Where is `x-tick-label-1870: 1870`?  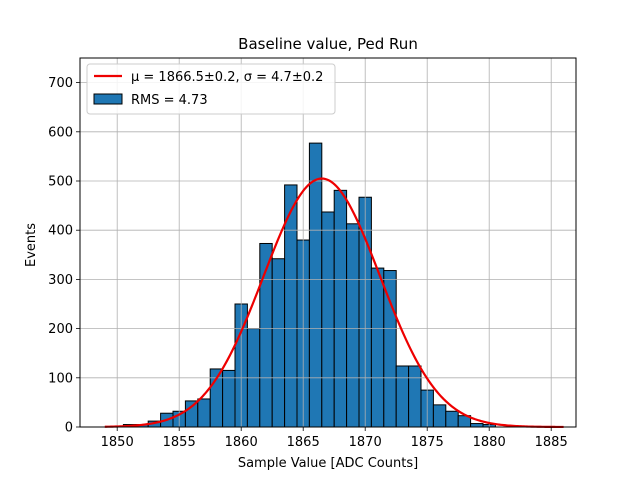
x-tick-label-1870: 1870 is located at coordinates (365, 442).